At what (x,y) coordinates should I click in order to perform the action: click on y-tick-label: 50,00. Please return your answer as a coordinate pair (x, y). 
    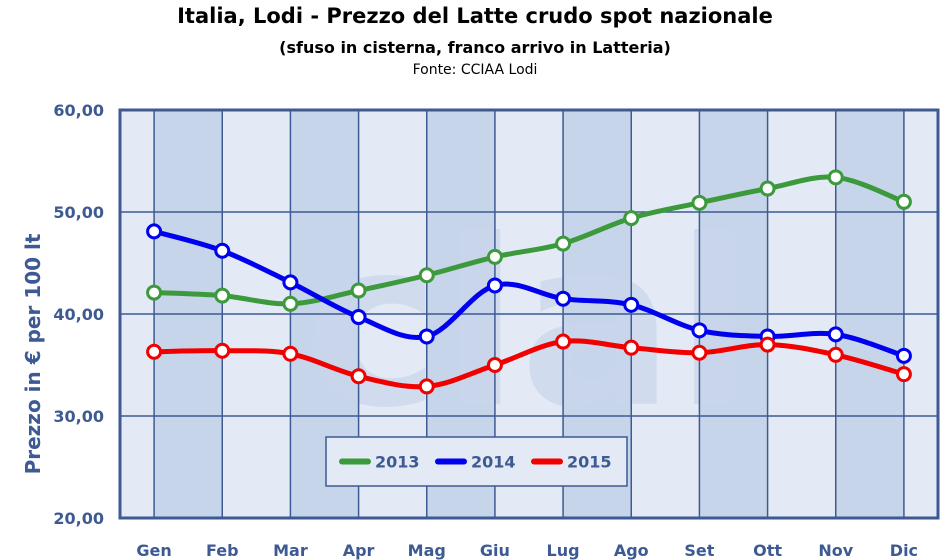
    Looking at the image, I should click on (78, 212).